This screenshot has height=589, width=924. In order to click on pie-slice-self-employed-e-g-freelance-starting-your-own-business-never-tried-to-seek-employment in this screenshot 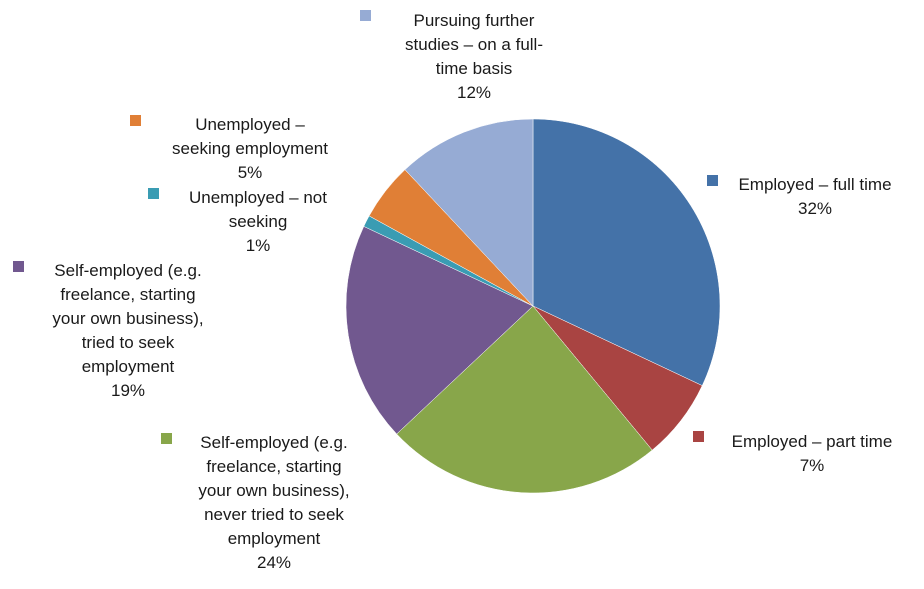, I will do `click(524, 399)`.